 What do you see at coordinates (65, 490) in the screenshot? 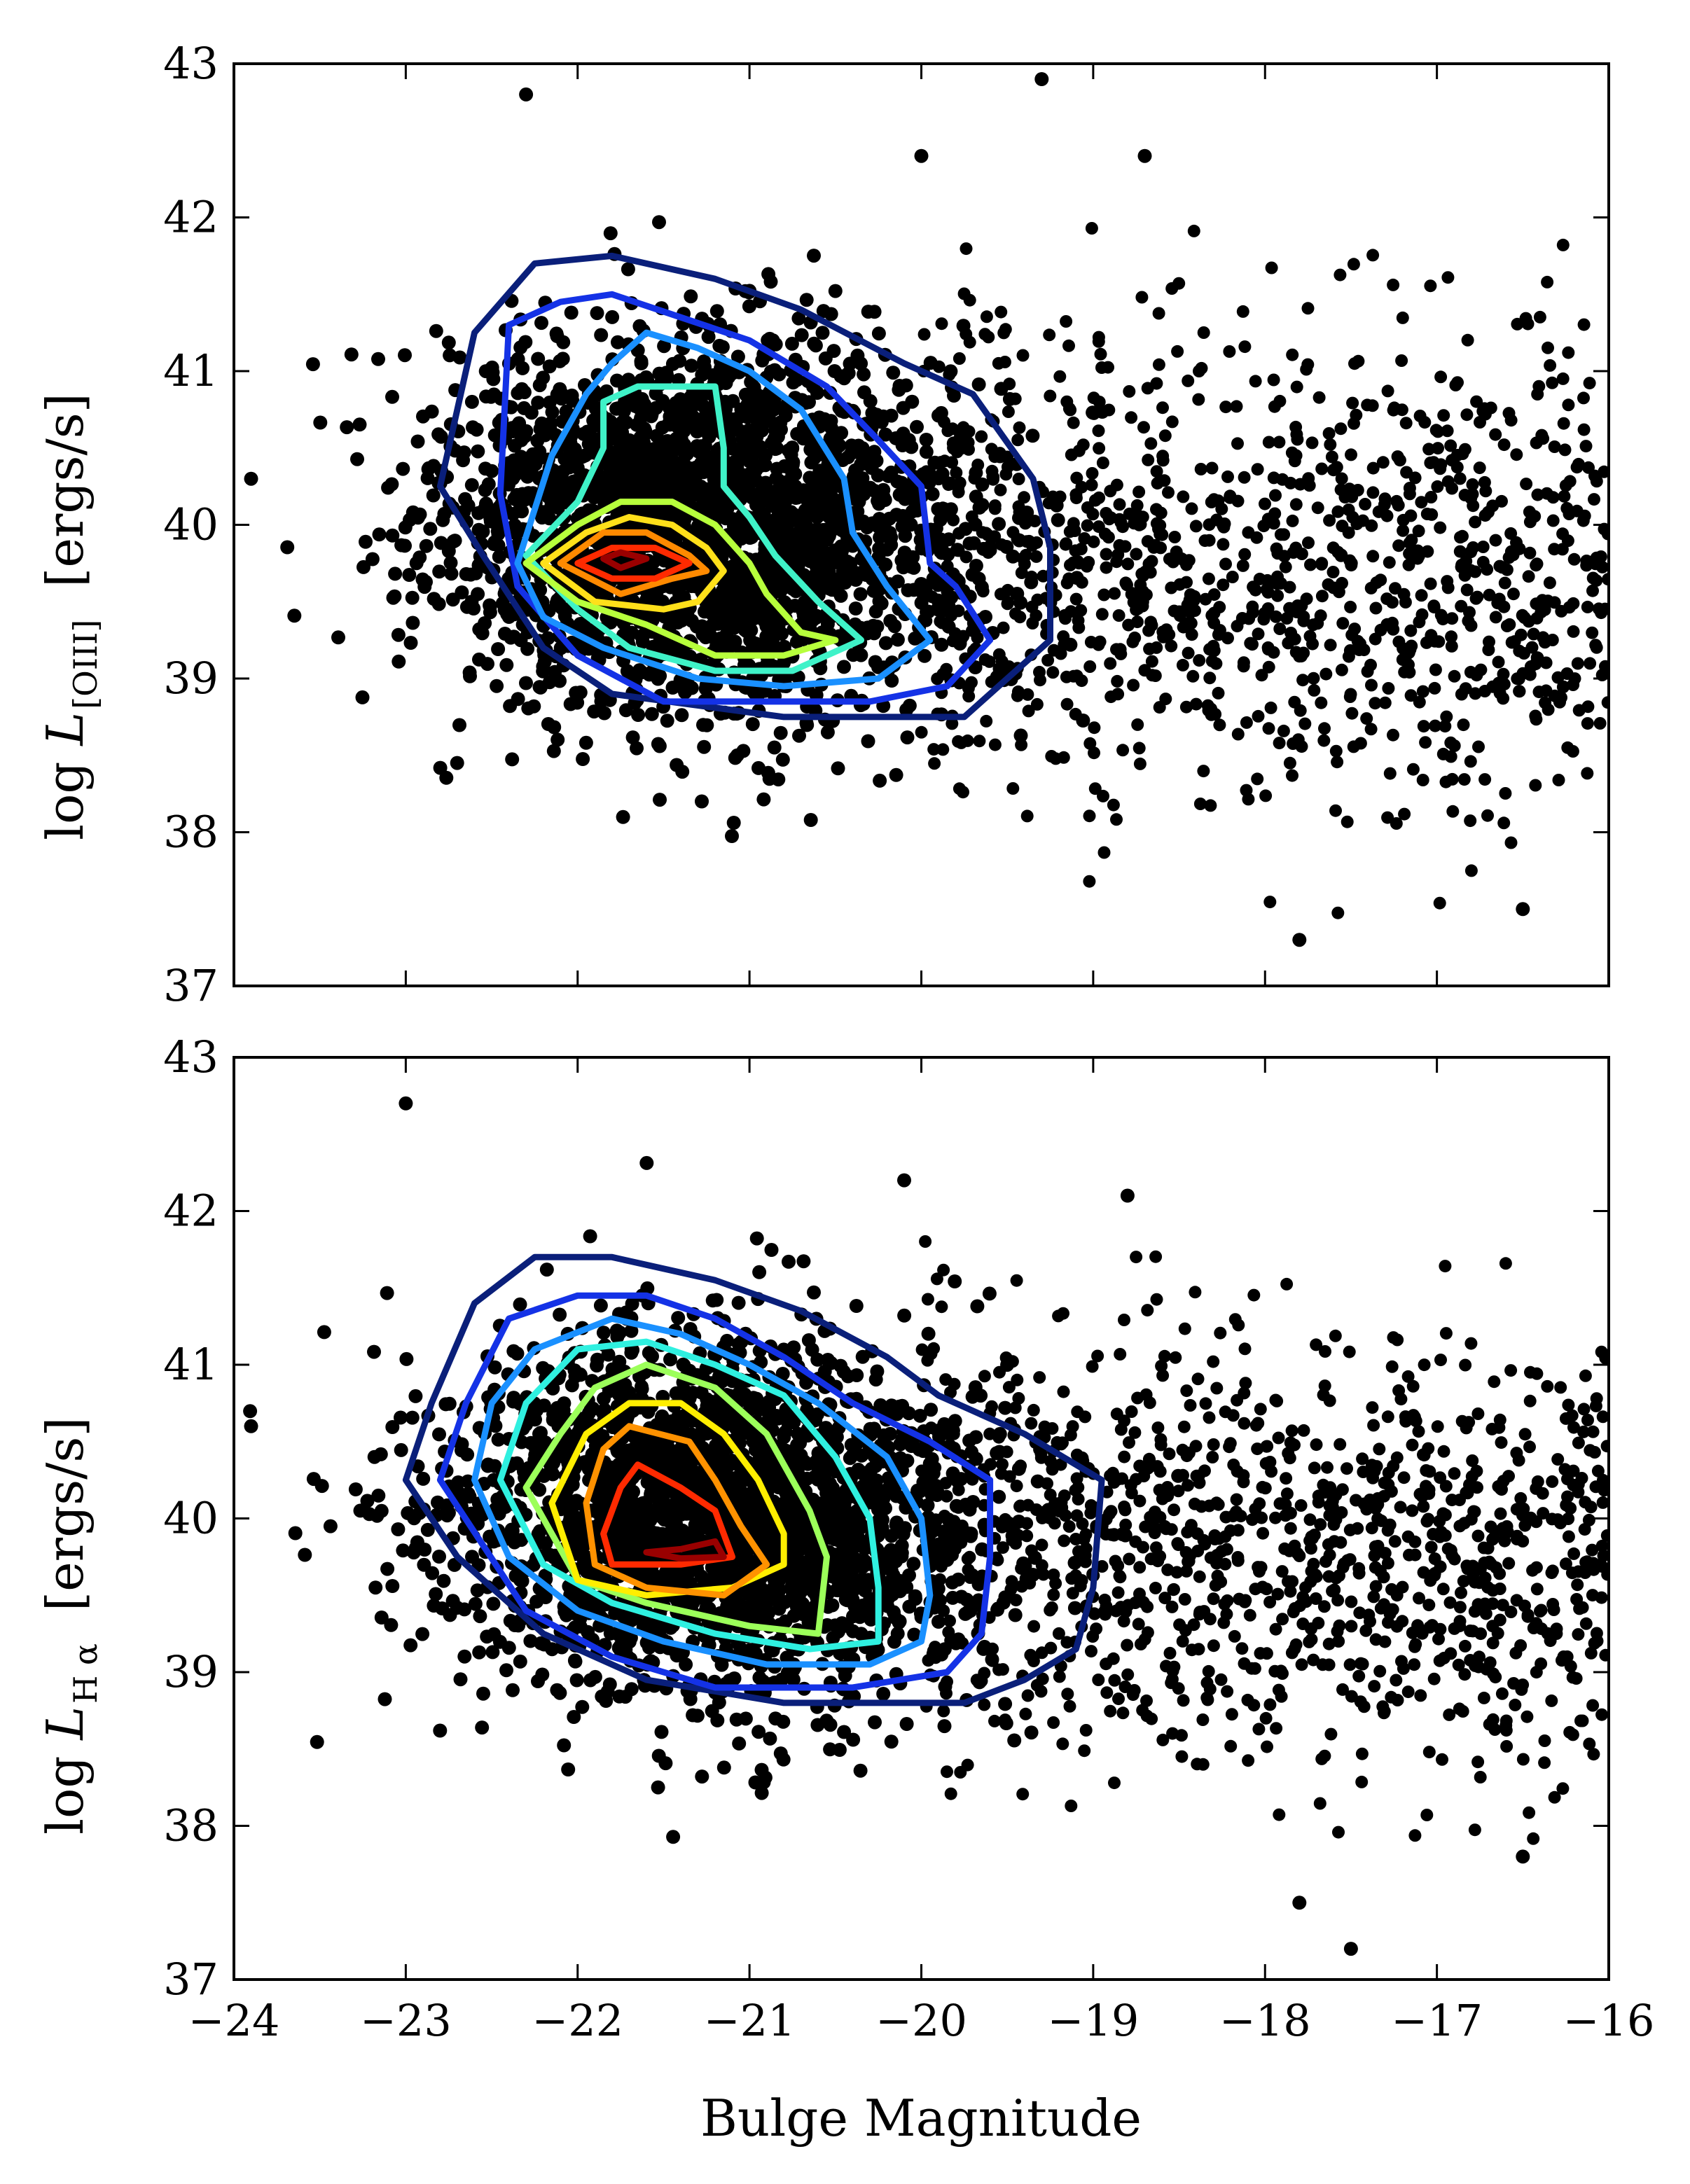
I see `top-ylabel-unit: [ergs/s]` at bounding box center [65, 490].